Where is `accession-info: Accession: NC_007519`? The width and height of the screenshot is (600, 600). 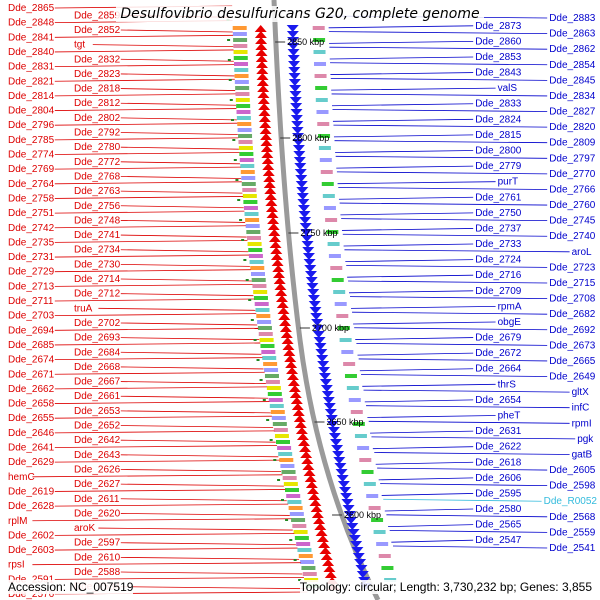
accession-info: Accession: NC_007519 is located at coordinates (71, 587).